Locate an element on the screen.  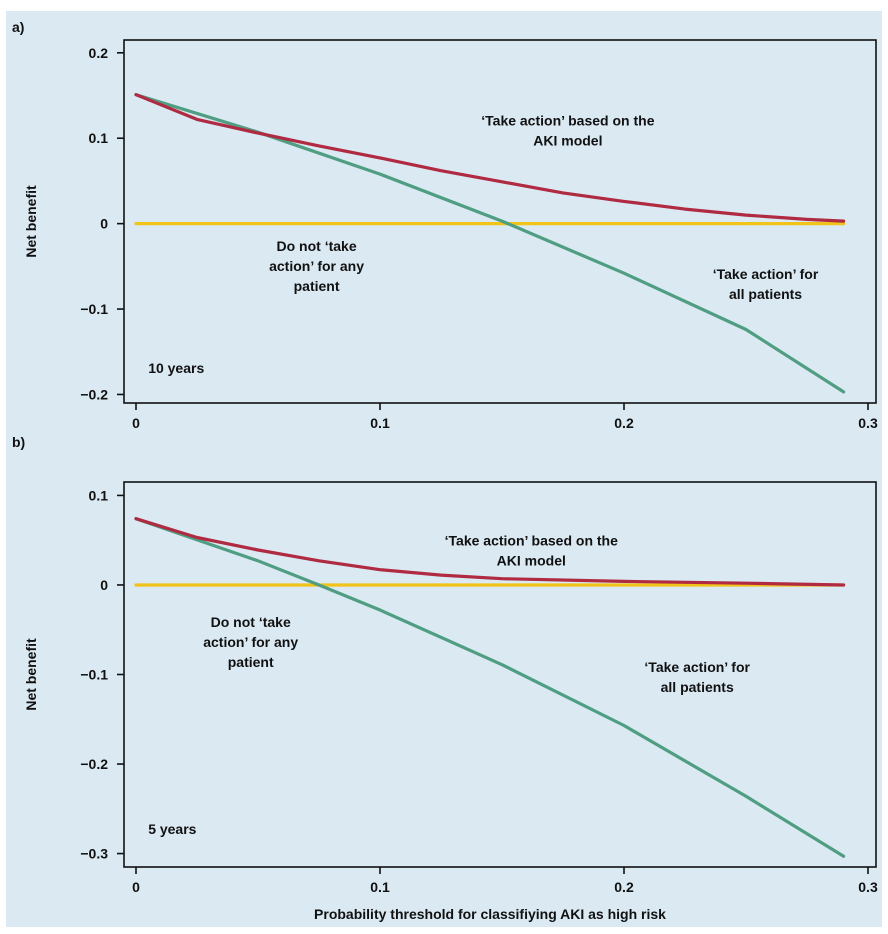
panel-a-annotation-all: ‘Take action’ for is located at coordinates (766, 274).